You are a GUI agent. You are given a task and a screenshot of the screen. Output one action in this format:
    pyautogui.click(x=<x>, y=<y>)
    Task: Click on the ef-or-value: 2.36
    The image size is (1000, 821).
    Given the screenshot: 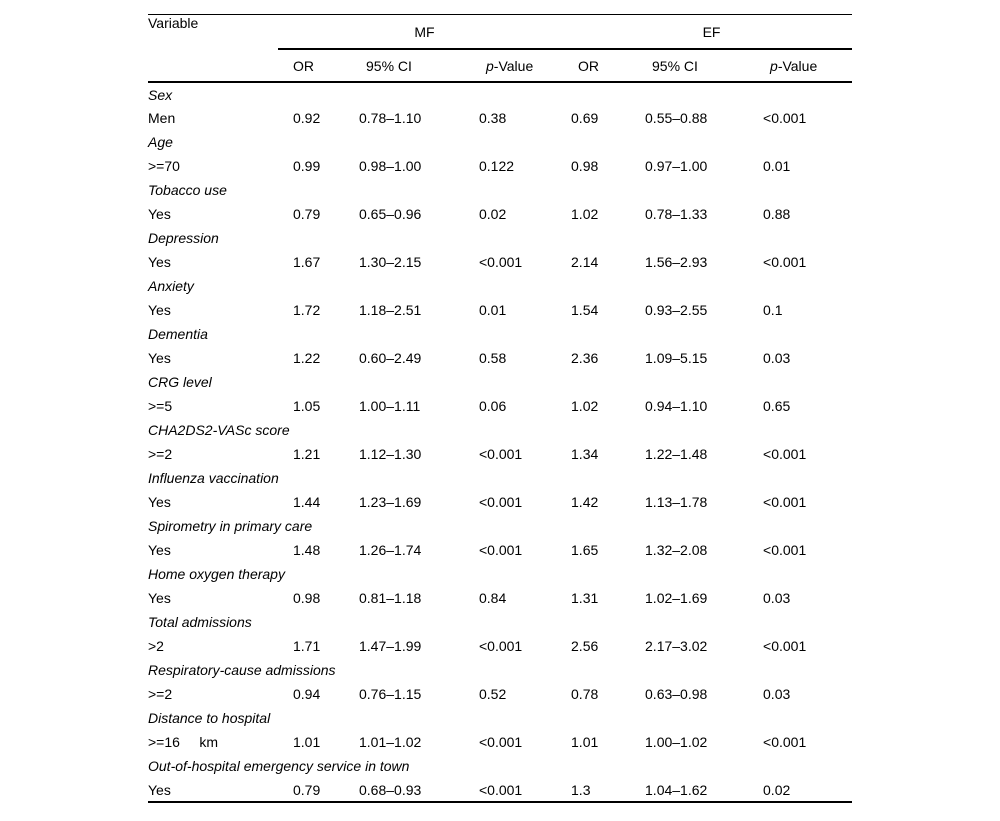 What is the action you would take?
    pyautogui.click(x=585, y=358)
    